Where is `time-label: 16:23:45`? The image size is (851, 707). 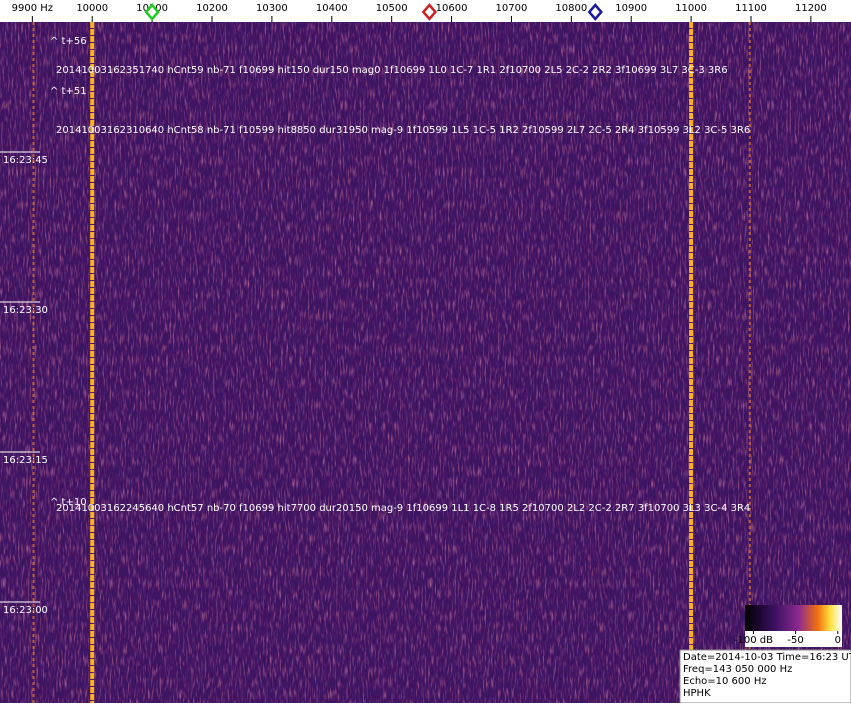 time-label: 16:23:45 is located at coordinates (25, 160).